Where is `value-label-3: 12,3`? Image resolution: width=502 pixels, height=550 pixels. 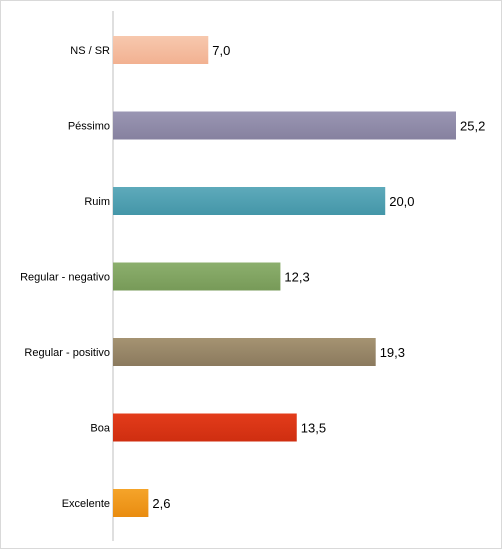
value-label-3: 12,3 is located at coordinates (296, 277).